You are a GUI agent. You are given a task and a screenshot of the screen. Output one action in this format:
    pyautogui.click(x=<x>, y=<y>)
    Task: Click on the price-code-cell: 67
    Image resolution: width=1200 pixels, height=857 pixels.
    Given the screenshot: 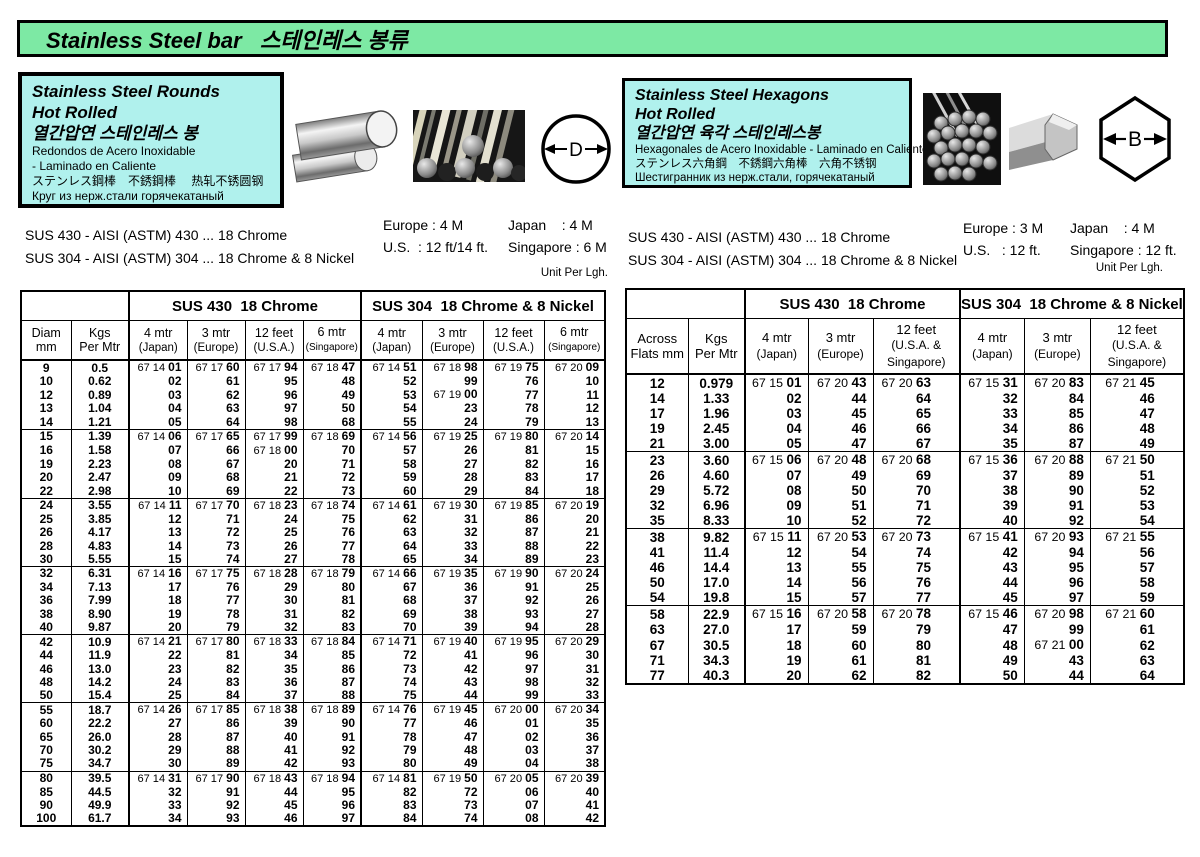 What is the action you would take?
    pyautogui.click(x=215, y=464)
    